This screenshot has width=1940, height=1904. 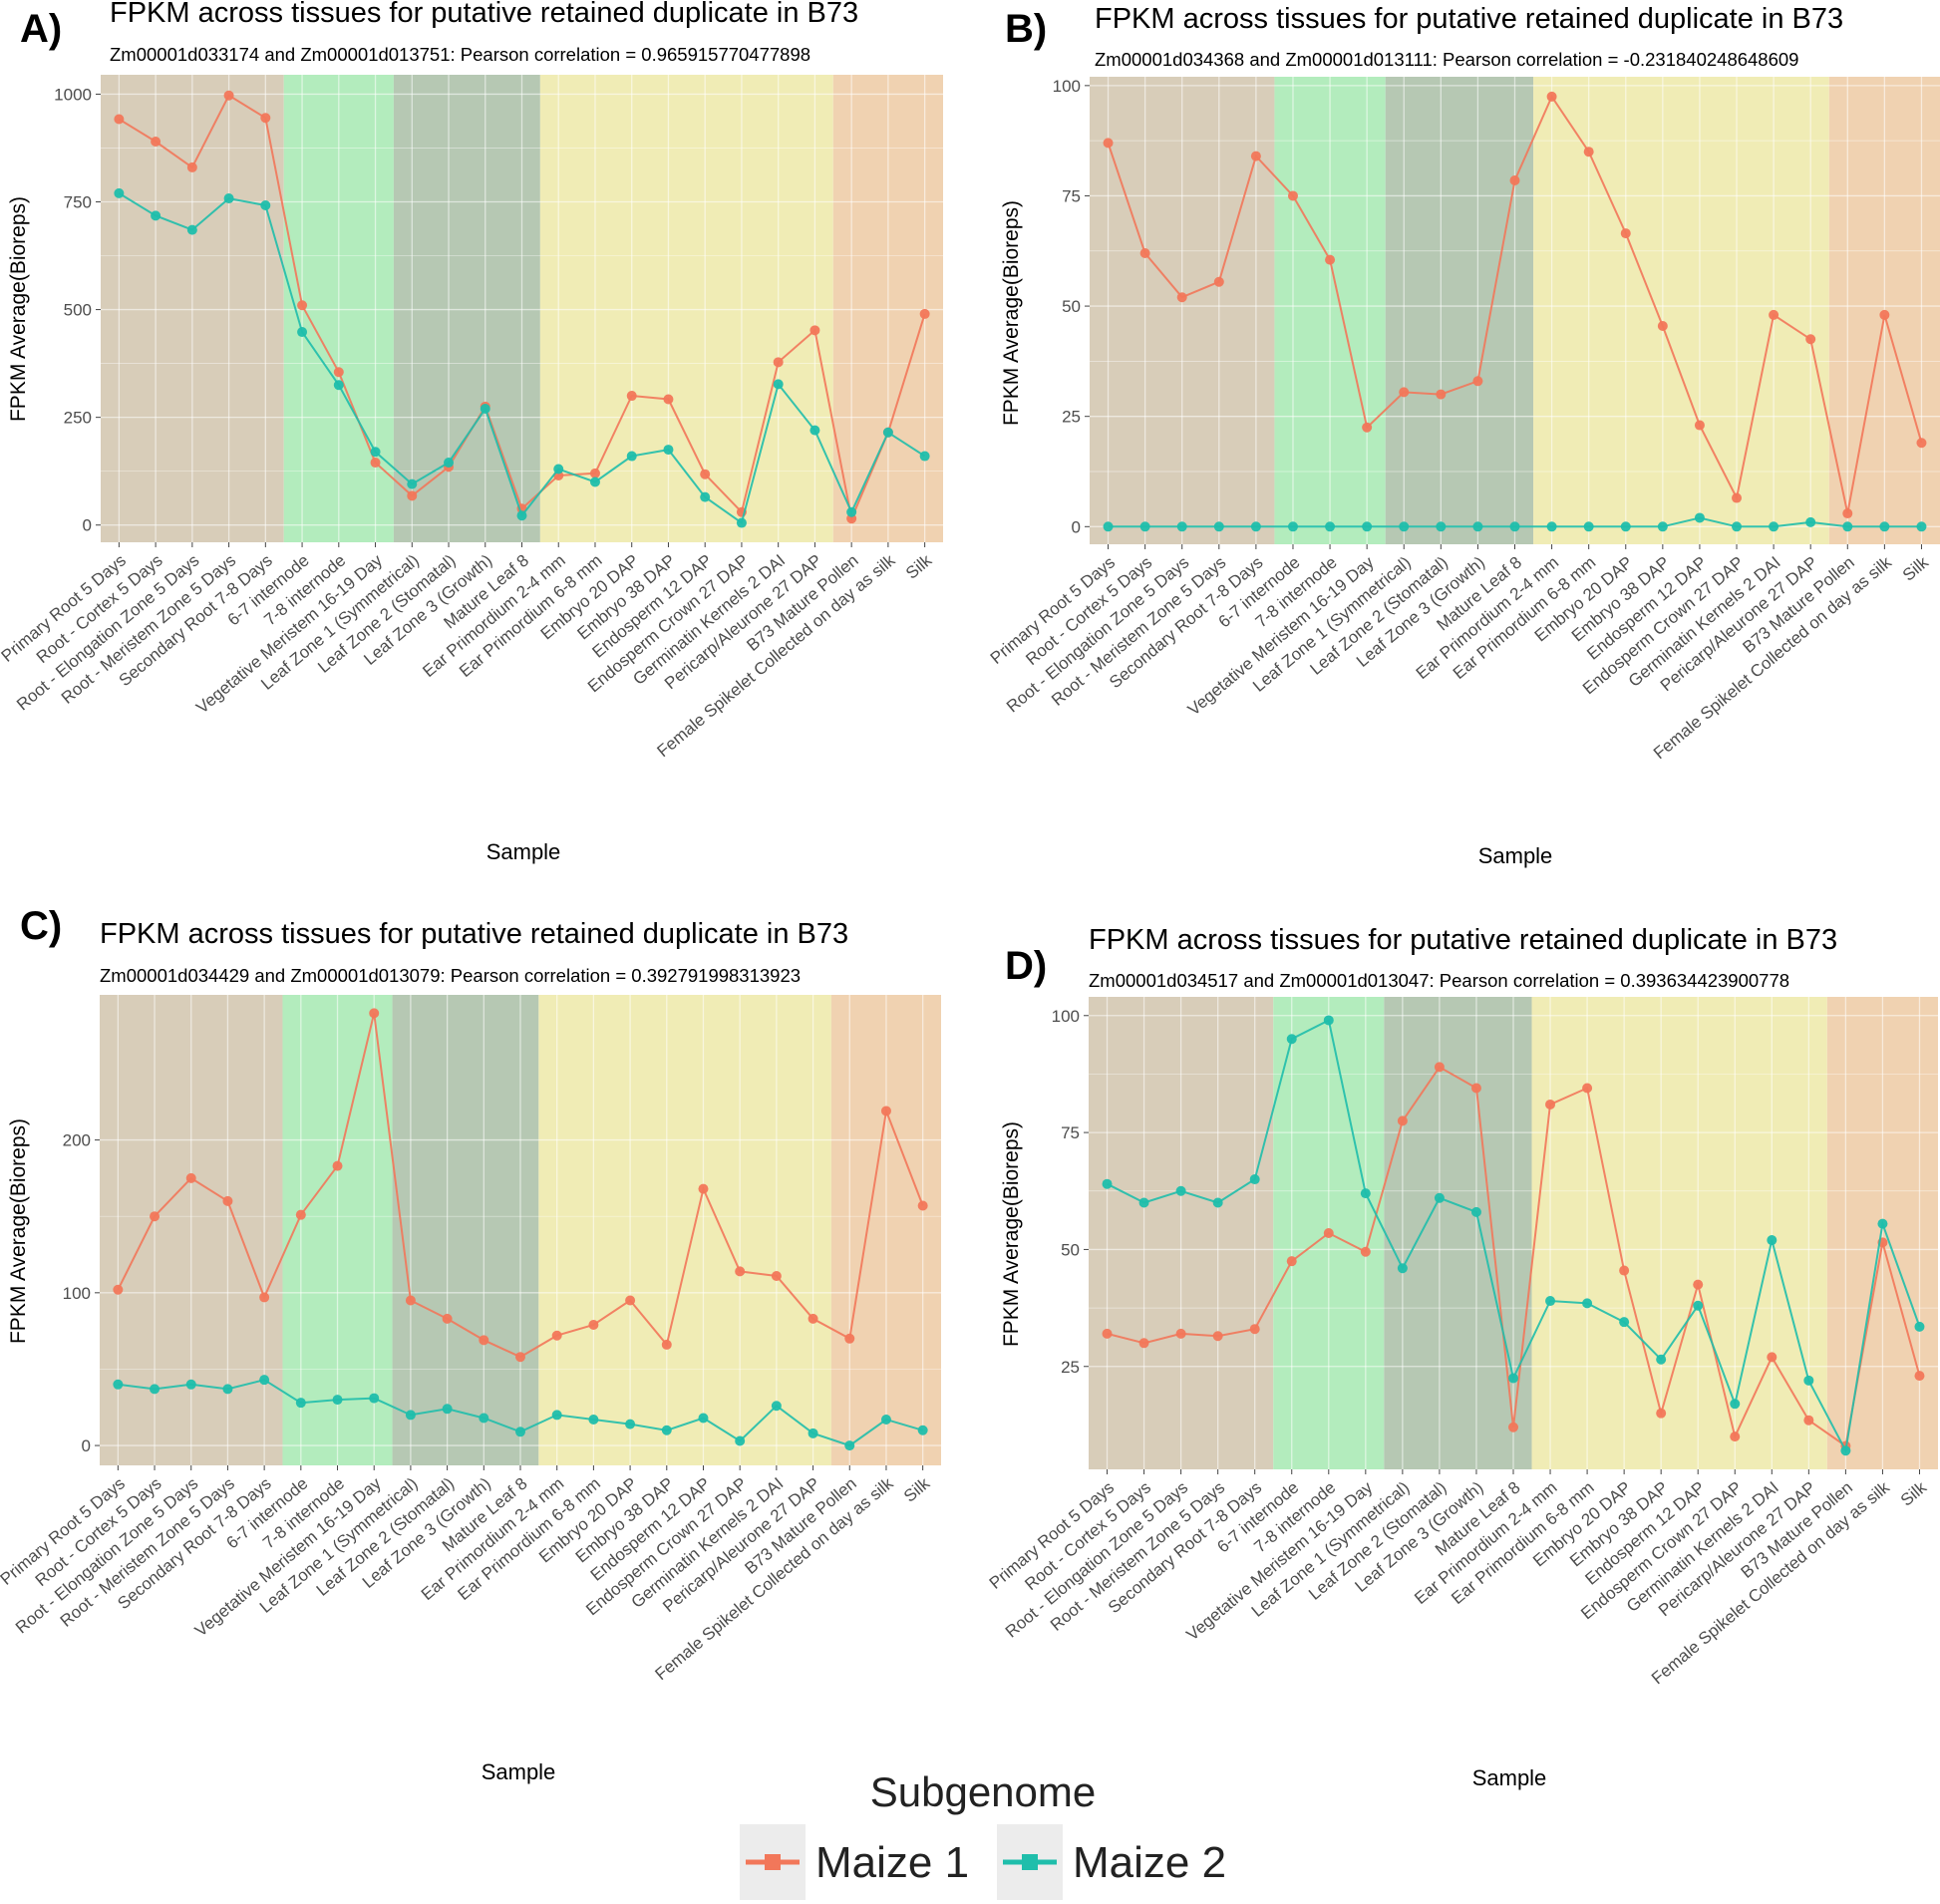 I want to click on y-tick-label: 200, so click(x=77, y=1140).